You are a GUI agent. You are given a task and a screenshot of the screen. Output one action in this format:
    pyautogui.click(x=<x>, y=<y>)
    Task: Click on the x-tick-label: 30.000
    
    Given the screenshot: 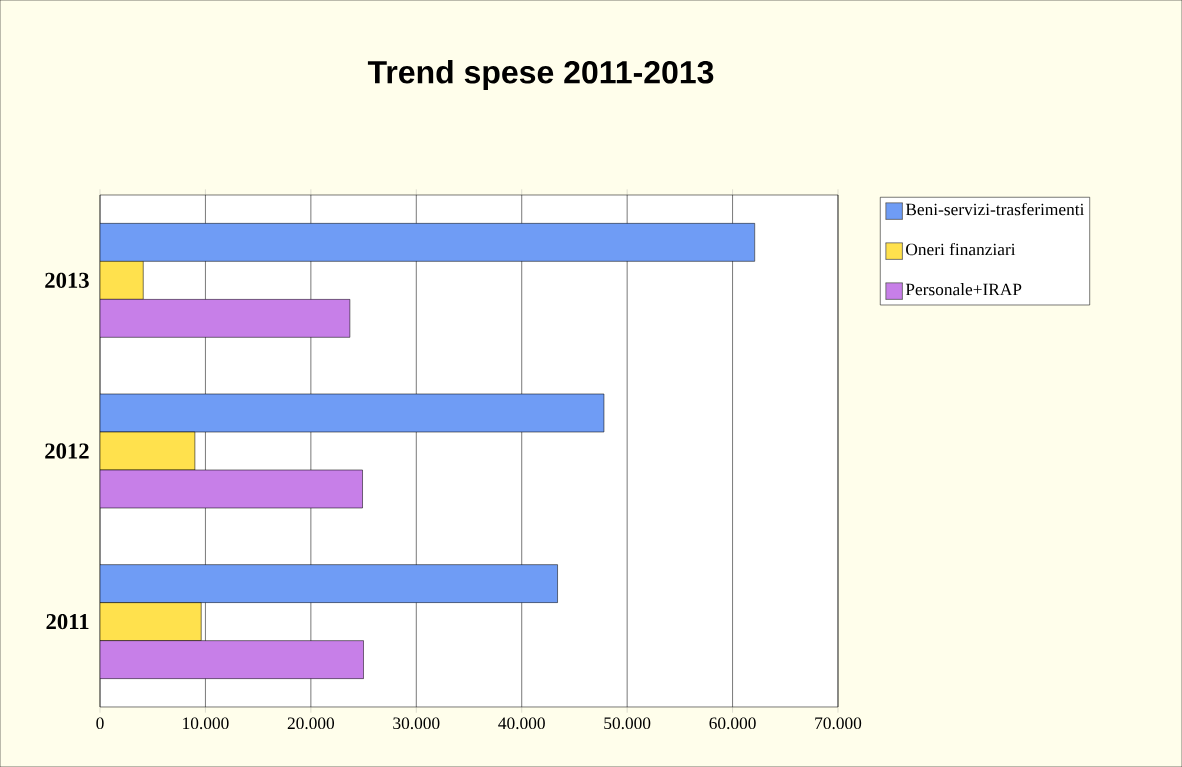 What is the action you would take?
    pyautogui.click(x=416, y=723)
    